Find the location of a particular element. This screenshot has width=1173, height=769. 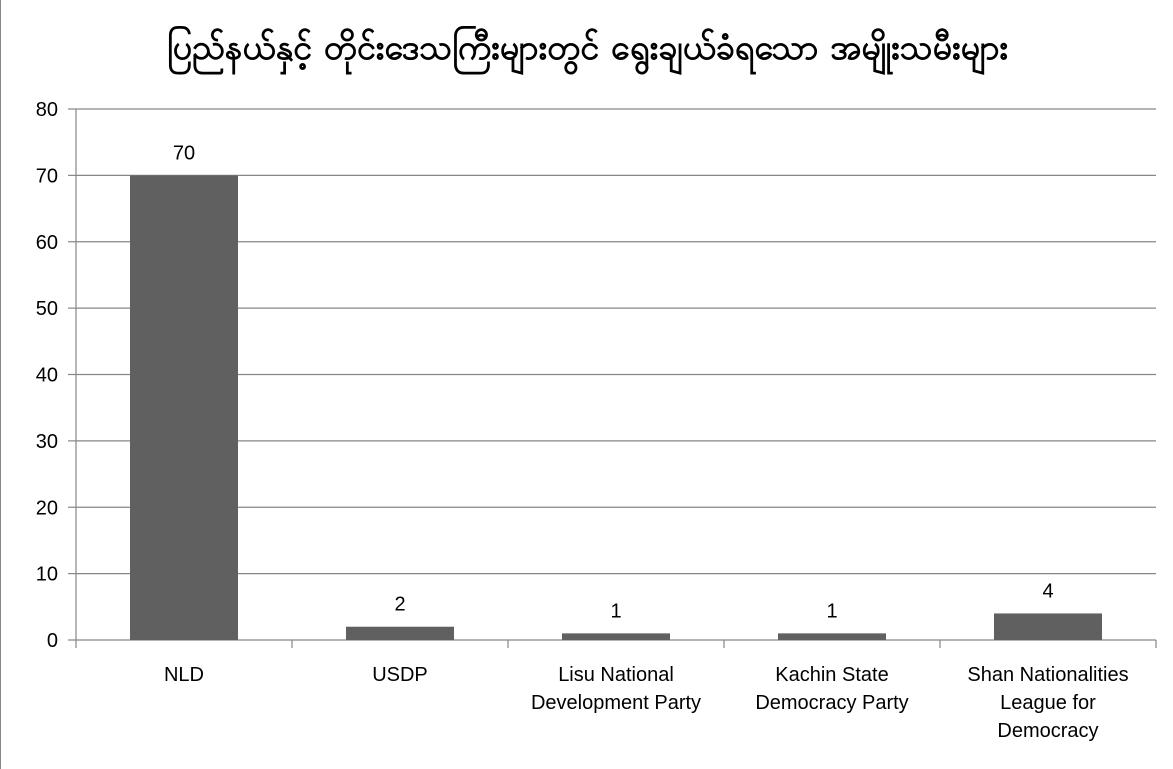

y-tick-label: 60 is located at coordinates (47, 243).